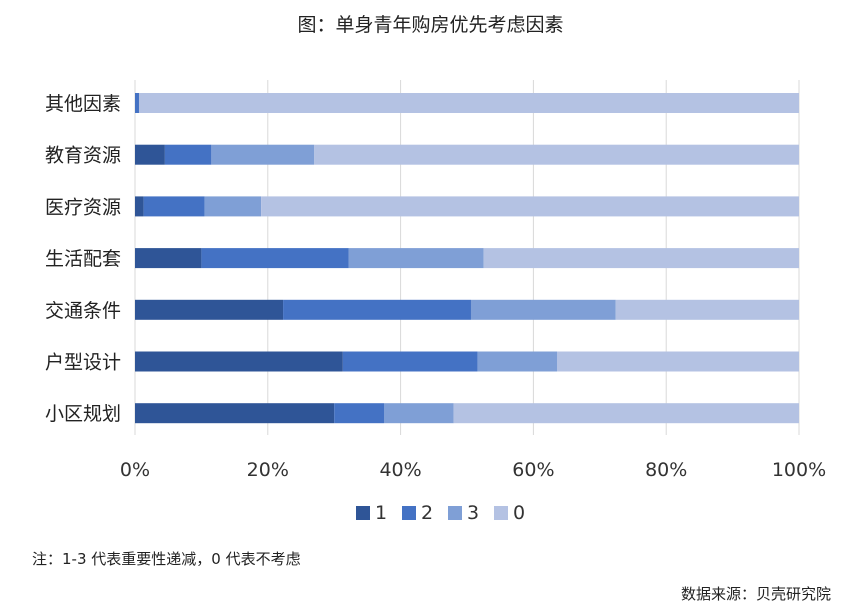  I want to click on category-label: 生活配套, so click(83, 259).